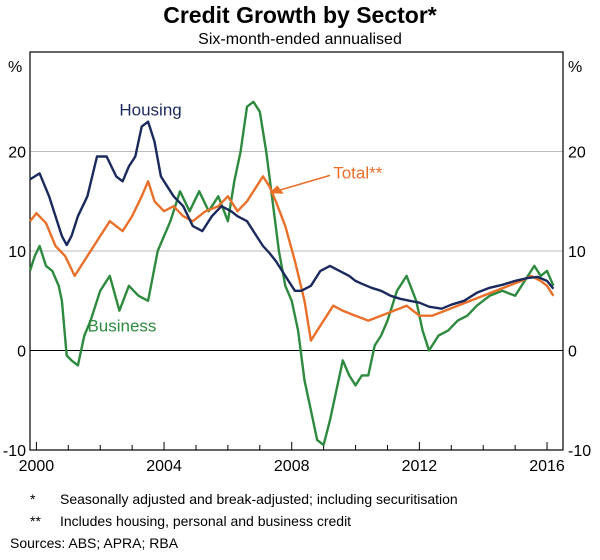 The height and width of the screenshot is (560, 600). What do you see at coordinates (14, 451) in the screenshot?
I see `y-tick-label-left: -10` at bounding box center [14, 451].